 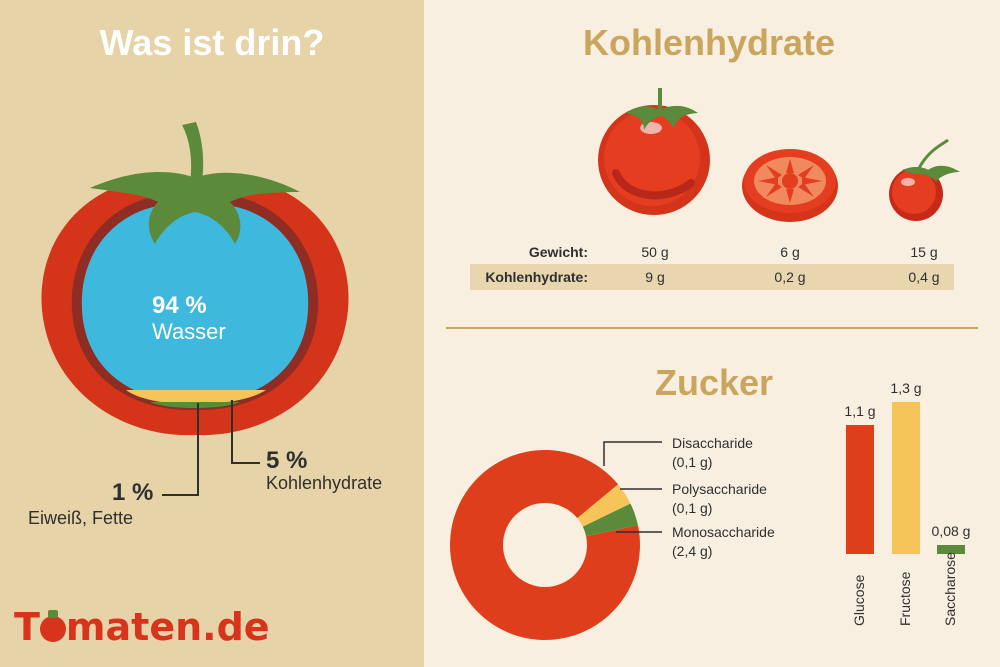 What do you see at coordinates (654, 151) in the screenshot?
I see `tomato-whole-icon` at bounding box center [654, 151].